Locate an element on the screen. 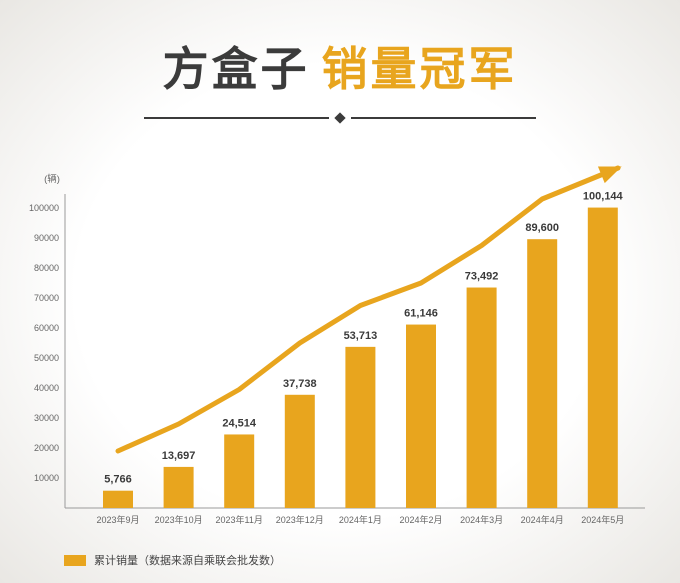 Image resolution: width=680 pixels, height=583 pixels. bar-value-label: 61,146 is located at coordinates (421, 314).